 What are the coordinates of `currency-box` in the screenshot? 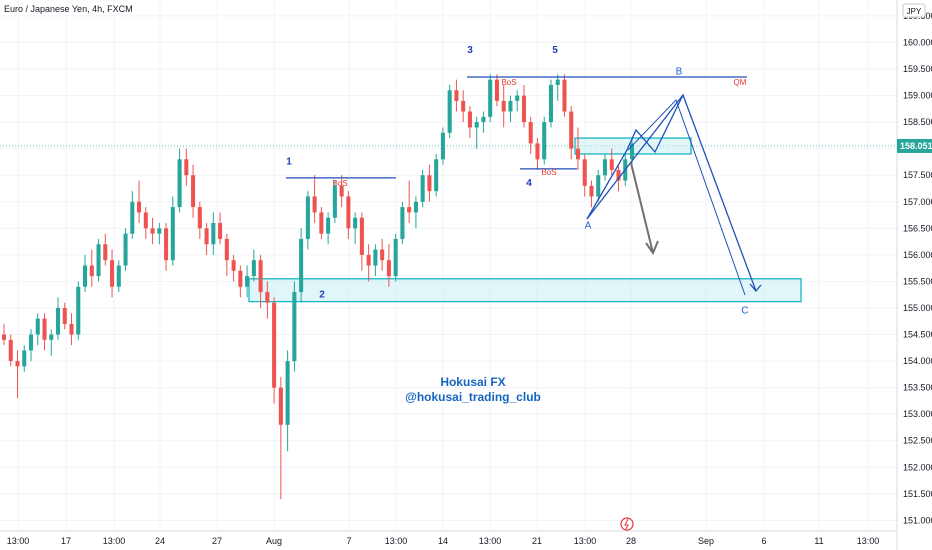 It's located at (914, 10).